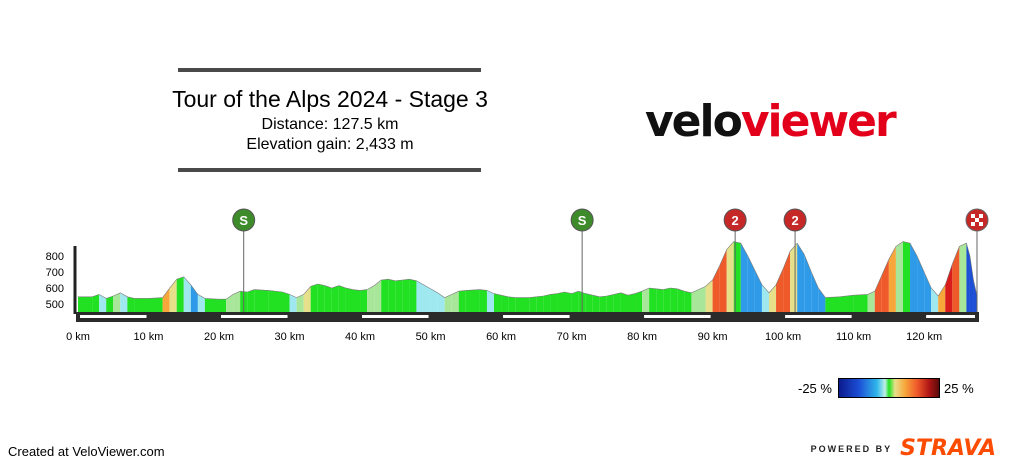  Describe the element at coordinates (55, 273) in the screenshot. I see `y-tick-label: 700` at that location.